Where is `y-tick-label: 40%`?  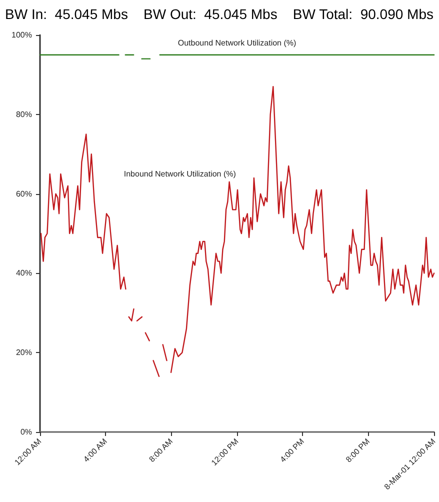 y-tick-label: 40% is located at coordinates (24, 273).